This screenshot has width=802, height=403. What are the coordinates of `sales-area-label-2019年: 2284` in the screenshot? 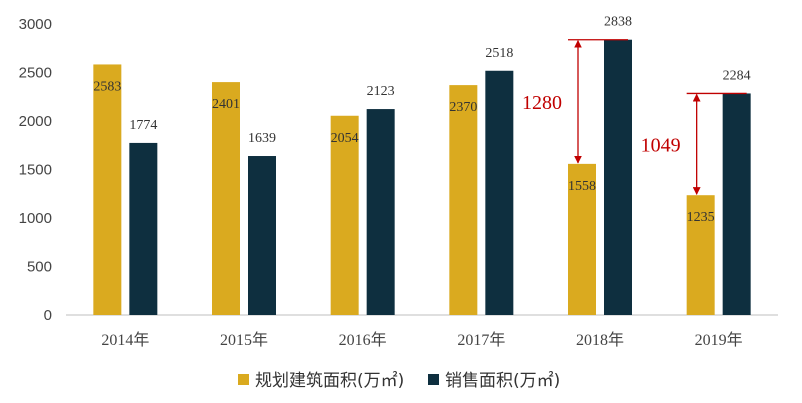 It's located at (737, 75).